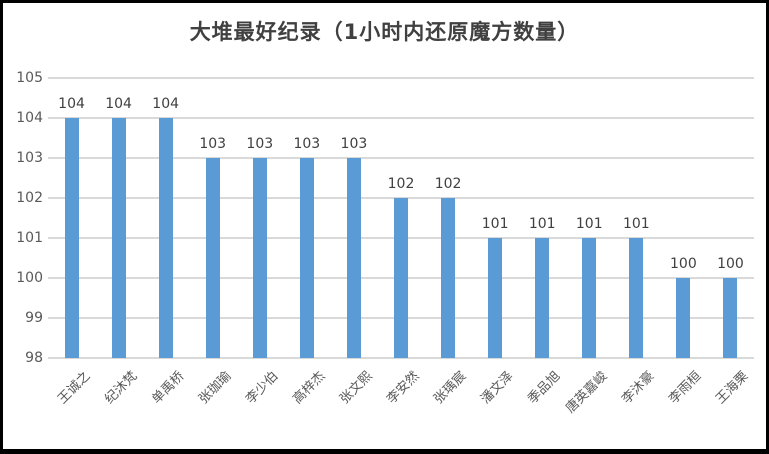 This screenshot has height=454, width=769. I want to click on x-tick-label: 张文熙, so click(356, 388).